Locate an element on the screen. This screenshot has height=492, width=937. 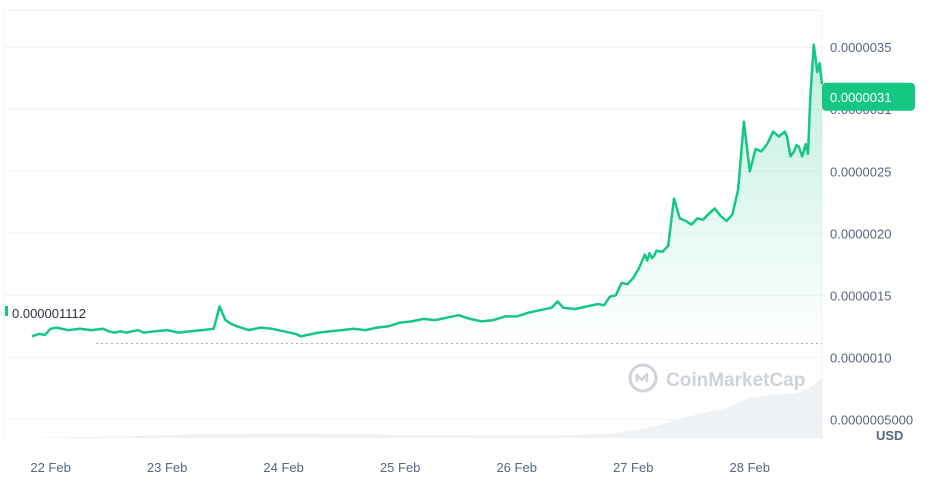
open-price-label: 0.000001112 is located at coordinates (49, 313).